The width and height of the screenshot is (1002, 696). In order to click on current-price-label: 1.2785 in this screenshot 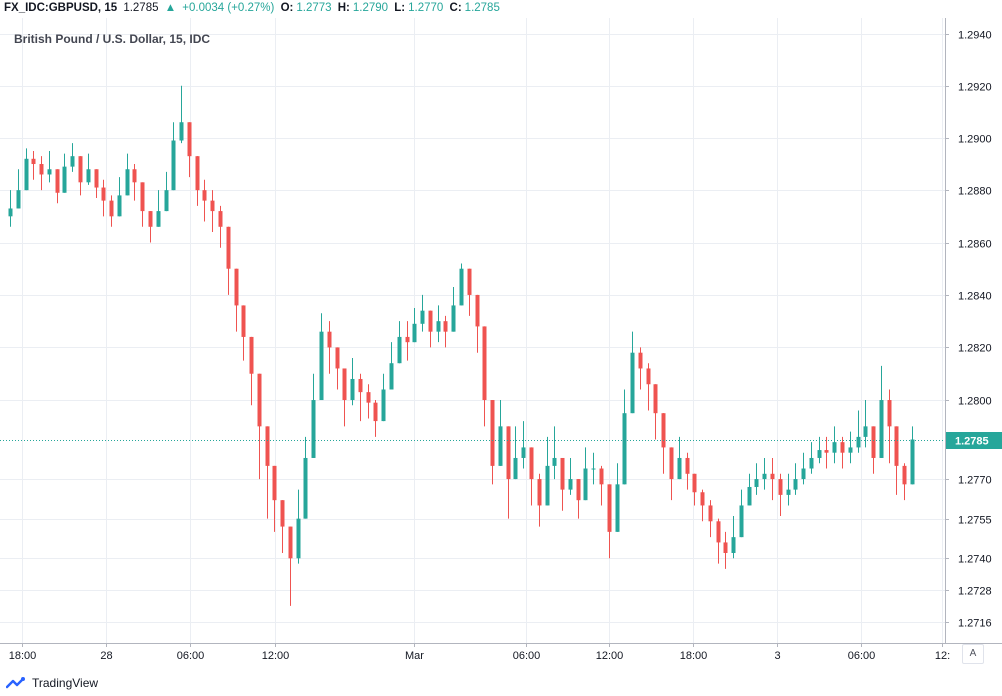, I will do `click(972, 442)`.